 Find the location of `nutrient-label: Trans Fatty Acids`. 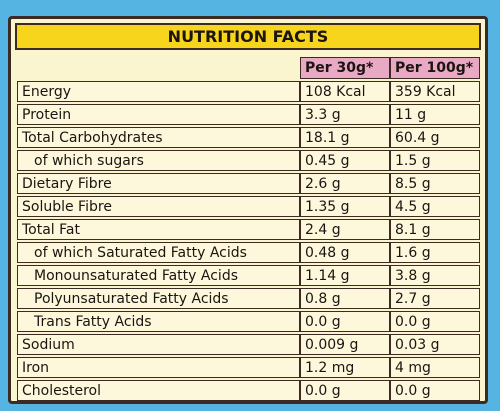

nutrient-label: Trans Fatty Acids is located at coordinates (158, 321).